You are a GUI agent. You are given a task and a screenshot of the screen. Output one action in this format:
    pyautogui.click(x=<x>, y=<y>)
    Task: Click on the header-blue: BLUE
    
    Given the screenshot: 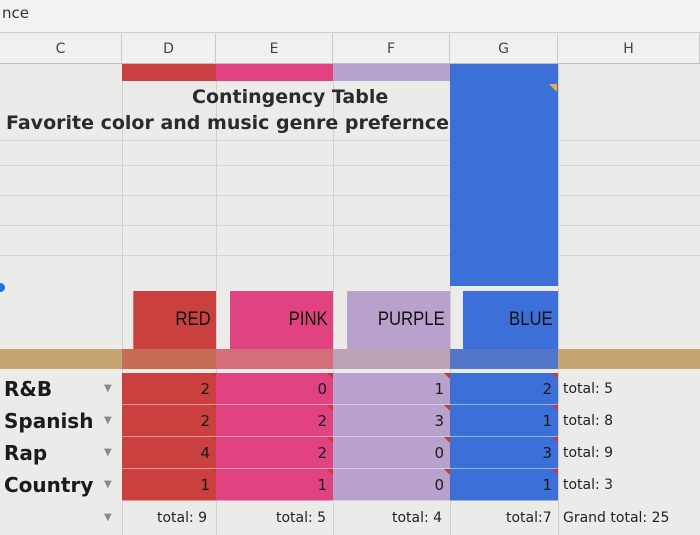 What is the action you would take?
    pyautogui.click(x=510, y=320)
    